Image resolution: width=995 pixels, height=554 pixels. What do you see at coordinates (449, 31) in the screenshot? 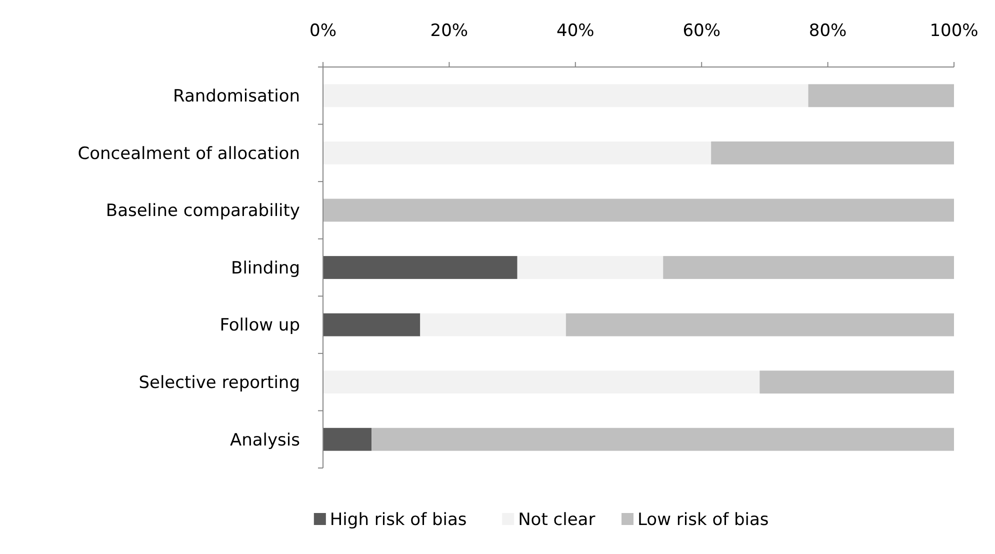
I see `x-tick-label: 20%` at bounding box center [449, 31].